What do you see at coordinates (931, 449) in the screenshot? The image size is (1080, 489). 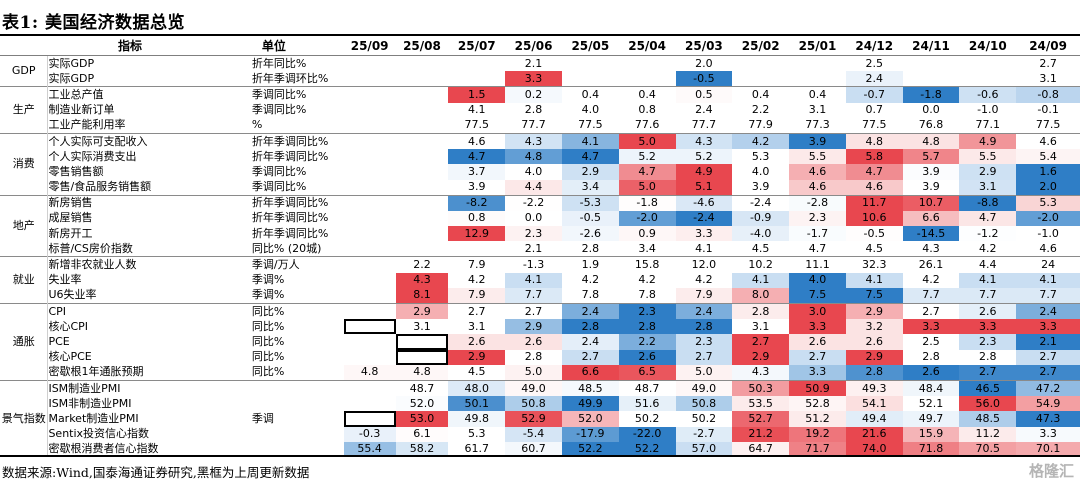 I see `value-cell: 71.8` at bounding box center [931, 449].